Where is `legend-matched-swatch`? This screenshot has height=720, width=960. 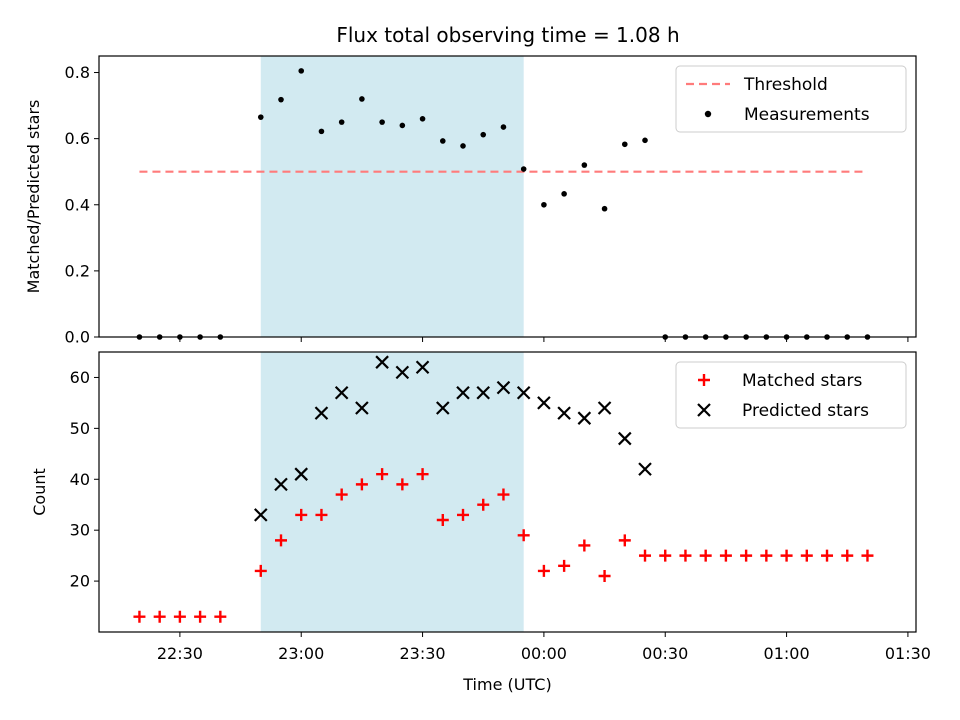 legend-matched-swatch is located at coordinates (704, 380).